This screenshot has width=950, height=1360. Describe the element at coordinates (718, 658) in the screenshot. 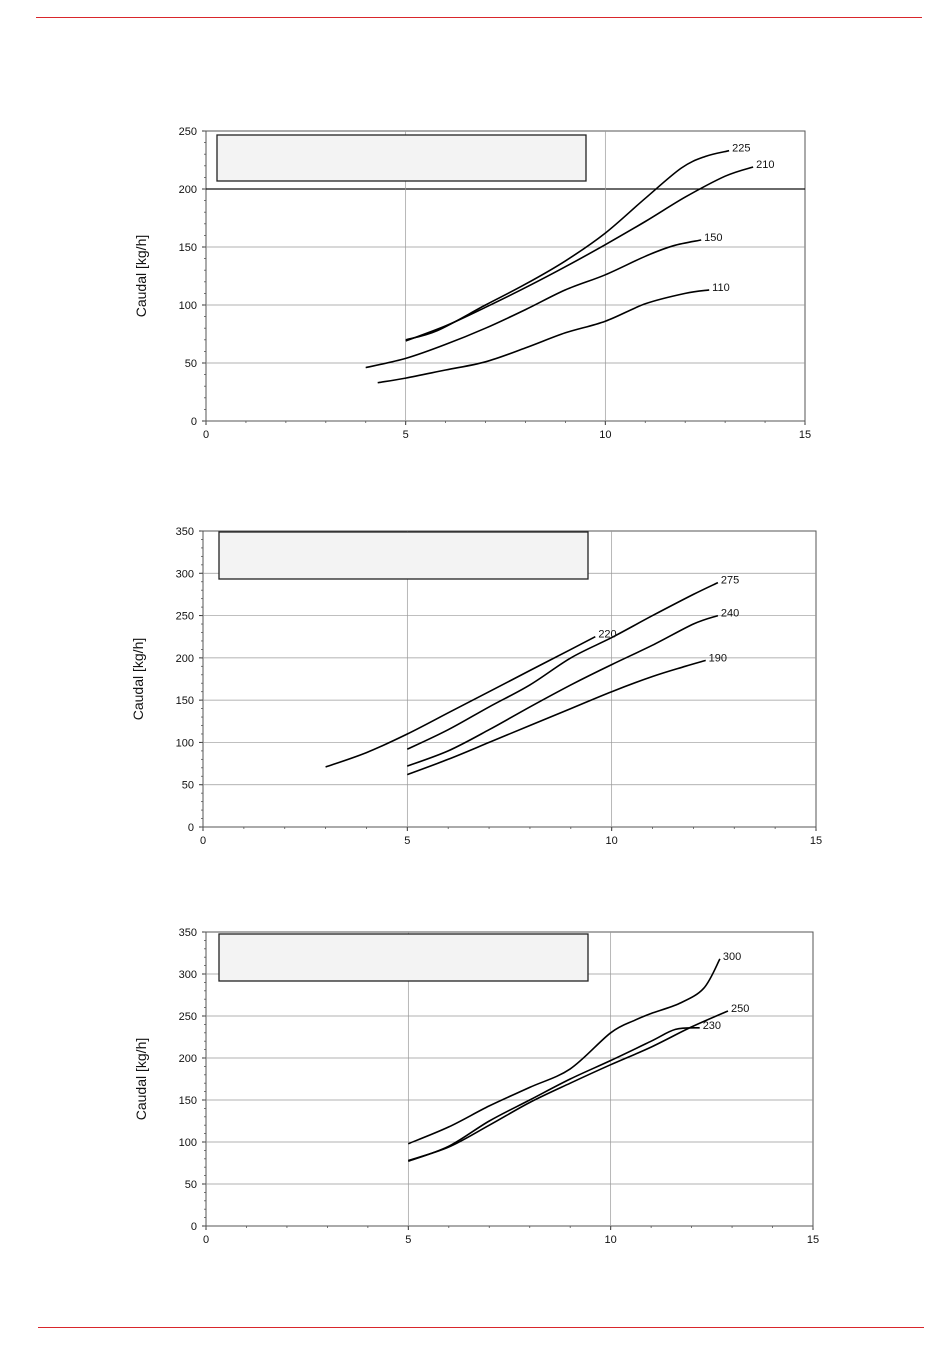

I see `series-label-190: 190` at that location.